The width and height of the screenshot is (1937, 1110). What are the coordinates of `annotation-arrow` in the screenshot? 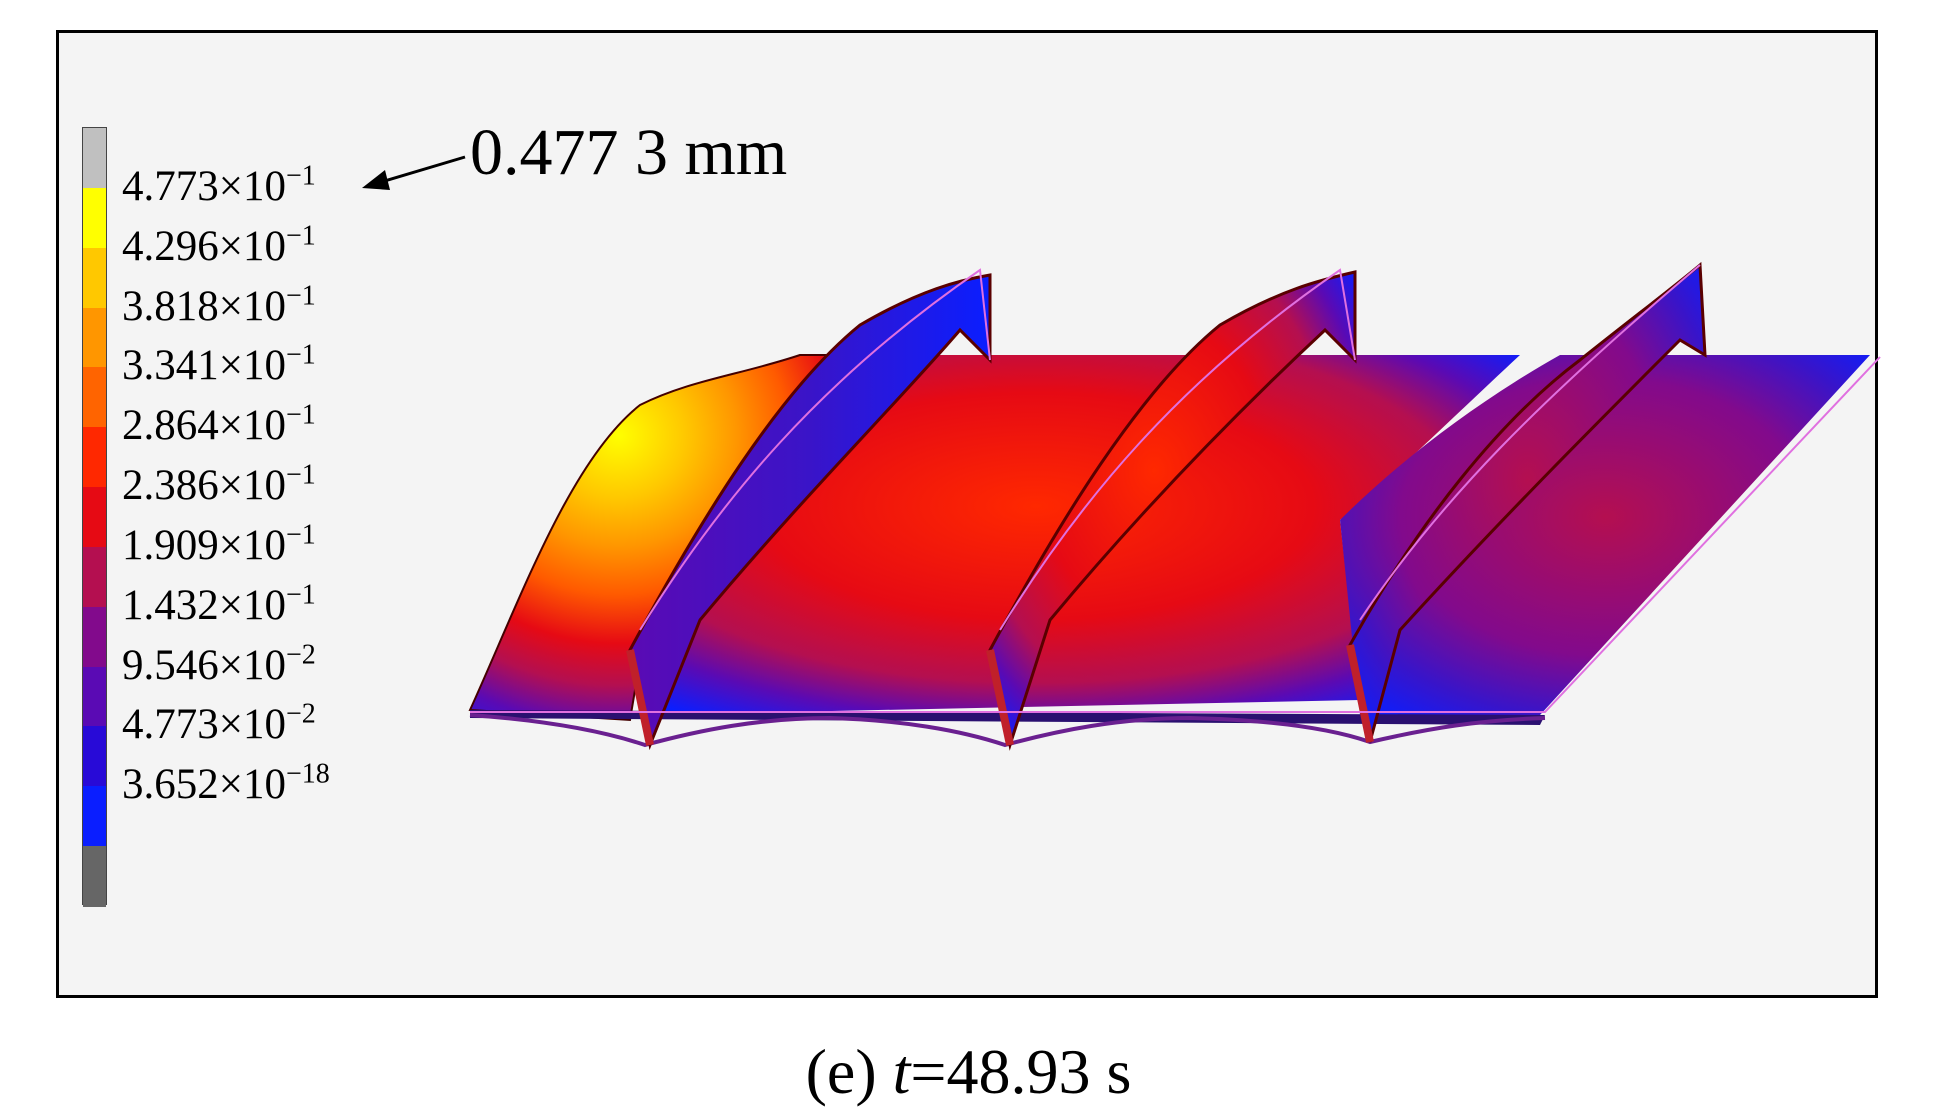 It's located at (421, 170).